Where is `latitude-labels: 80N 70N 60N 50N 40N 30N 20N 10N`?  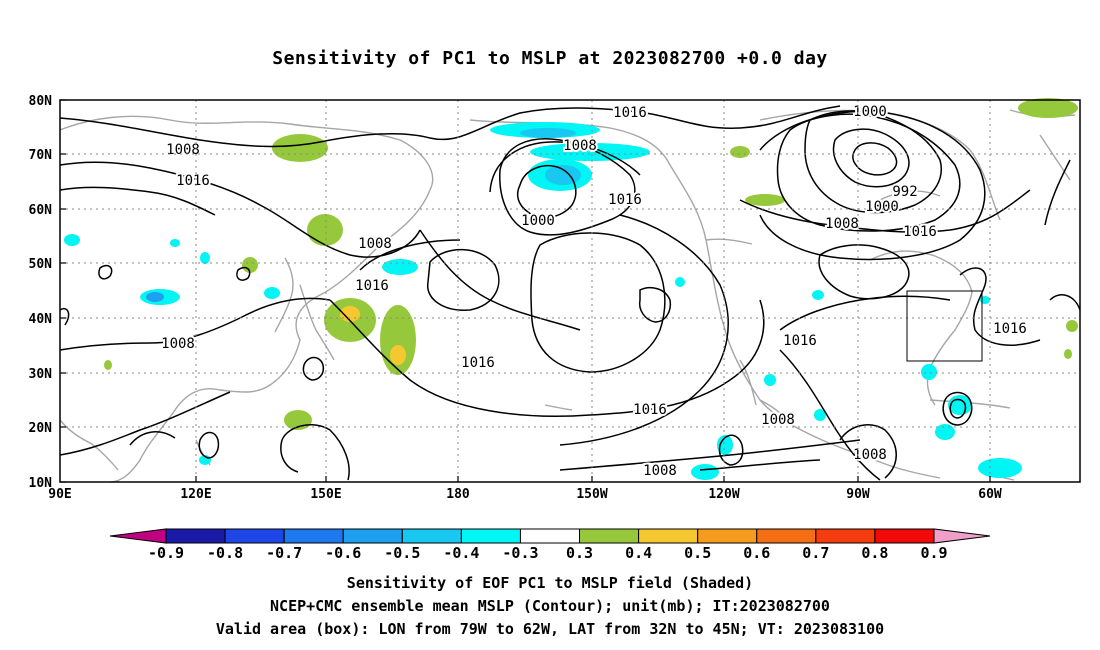
latitude-labels: 80N 70N 60N 50N 40N 30N 20N 10N is located at coordinates (41, 292).